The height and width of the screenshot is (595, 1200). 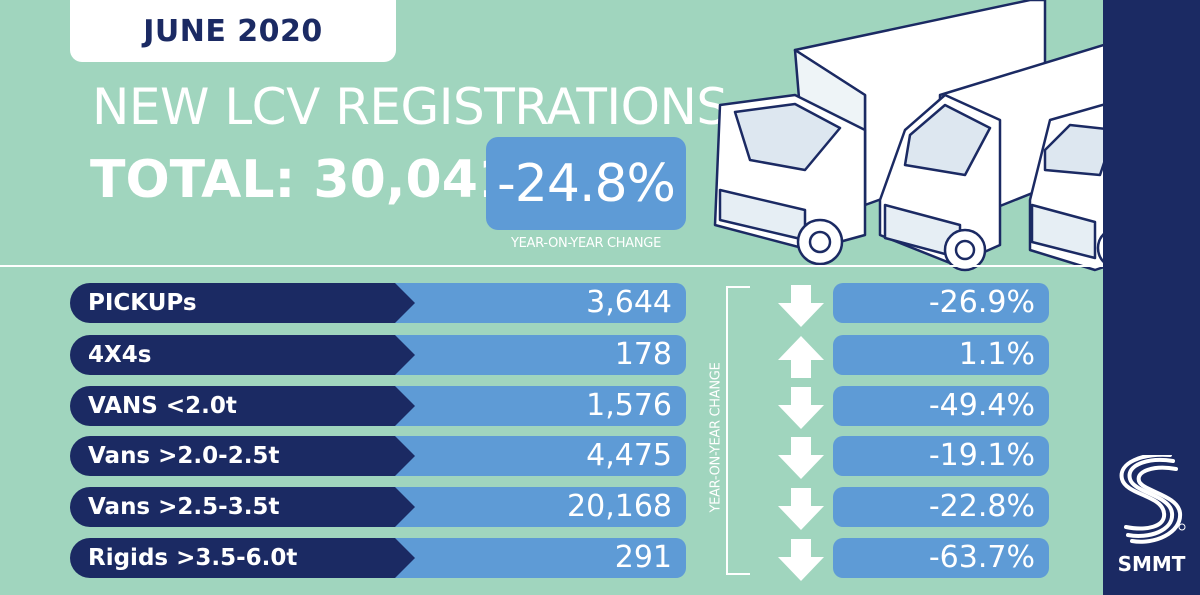 What do you see at coordinates (120, 355) in the screenshot?
I see `category-label: 4X4s` at bounding box center [120, 355].